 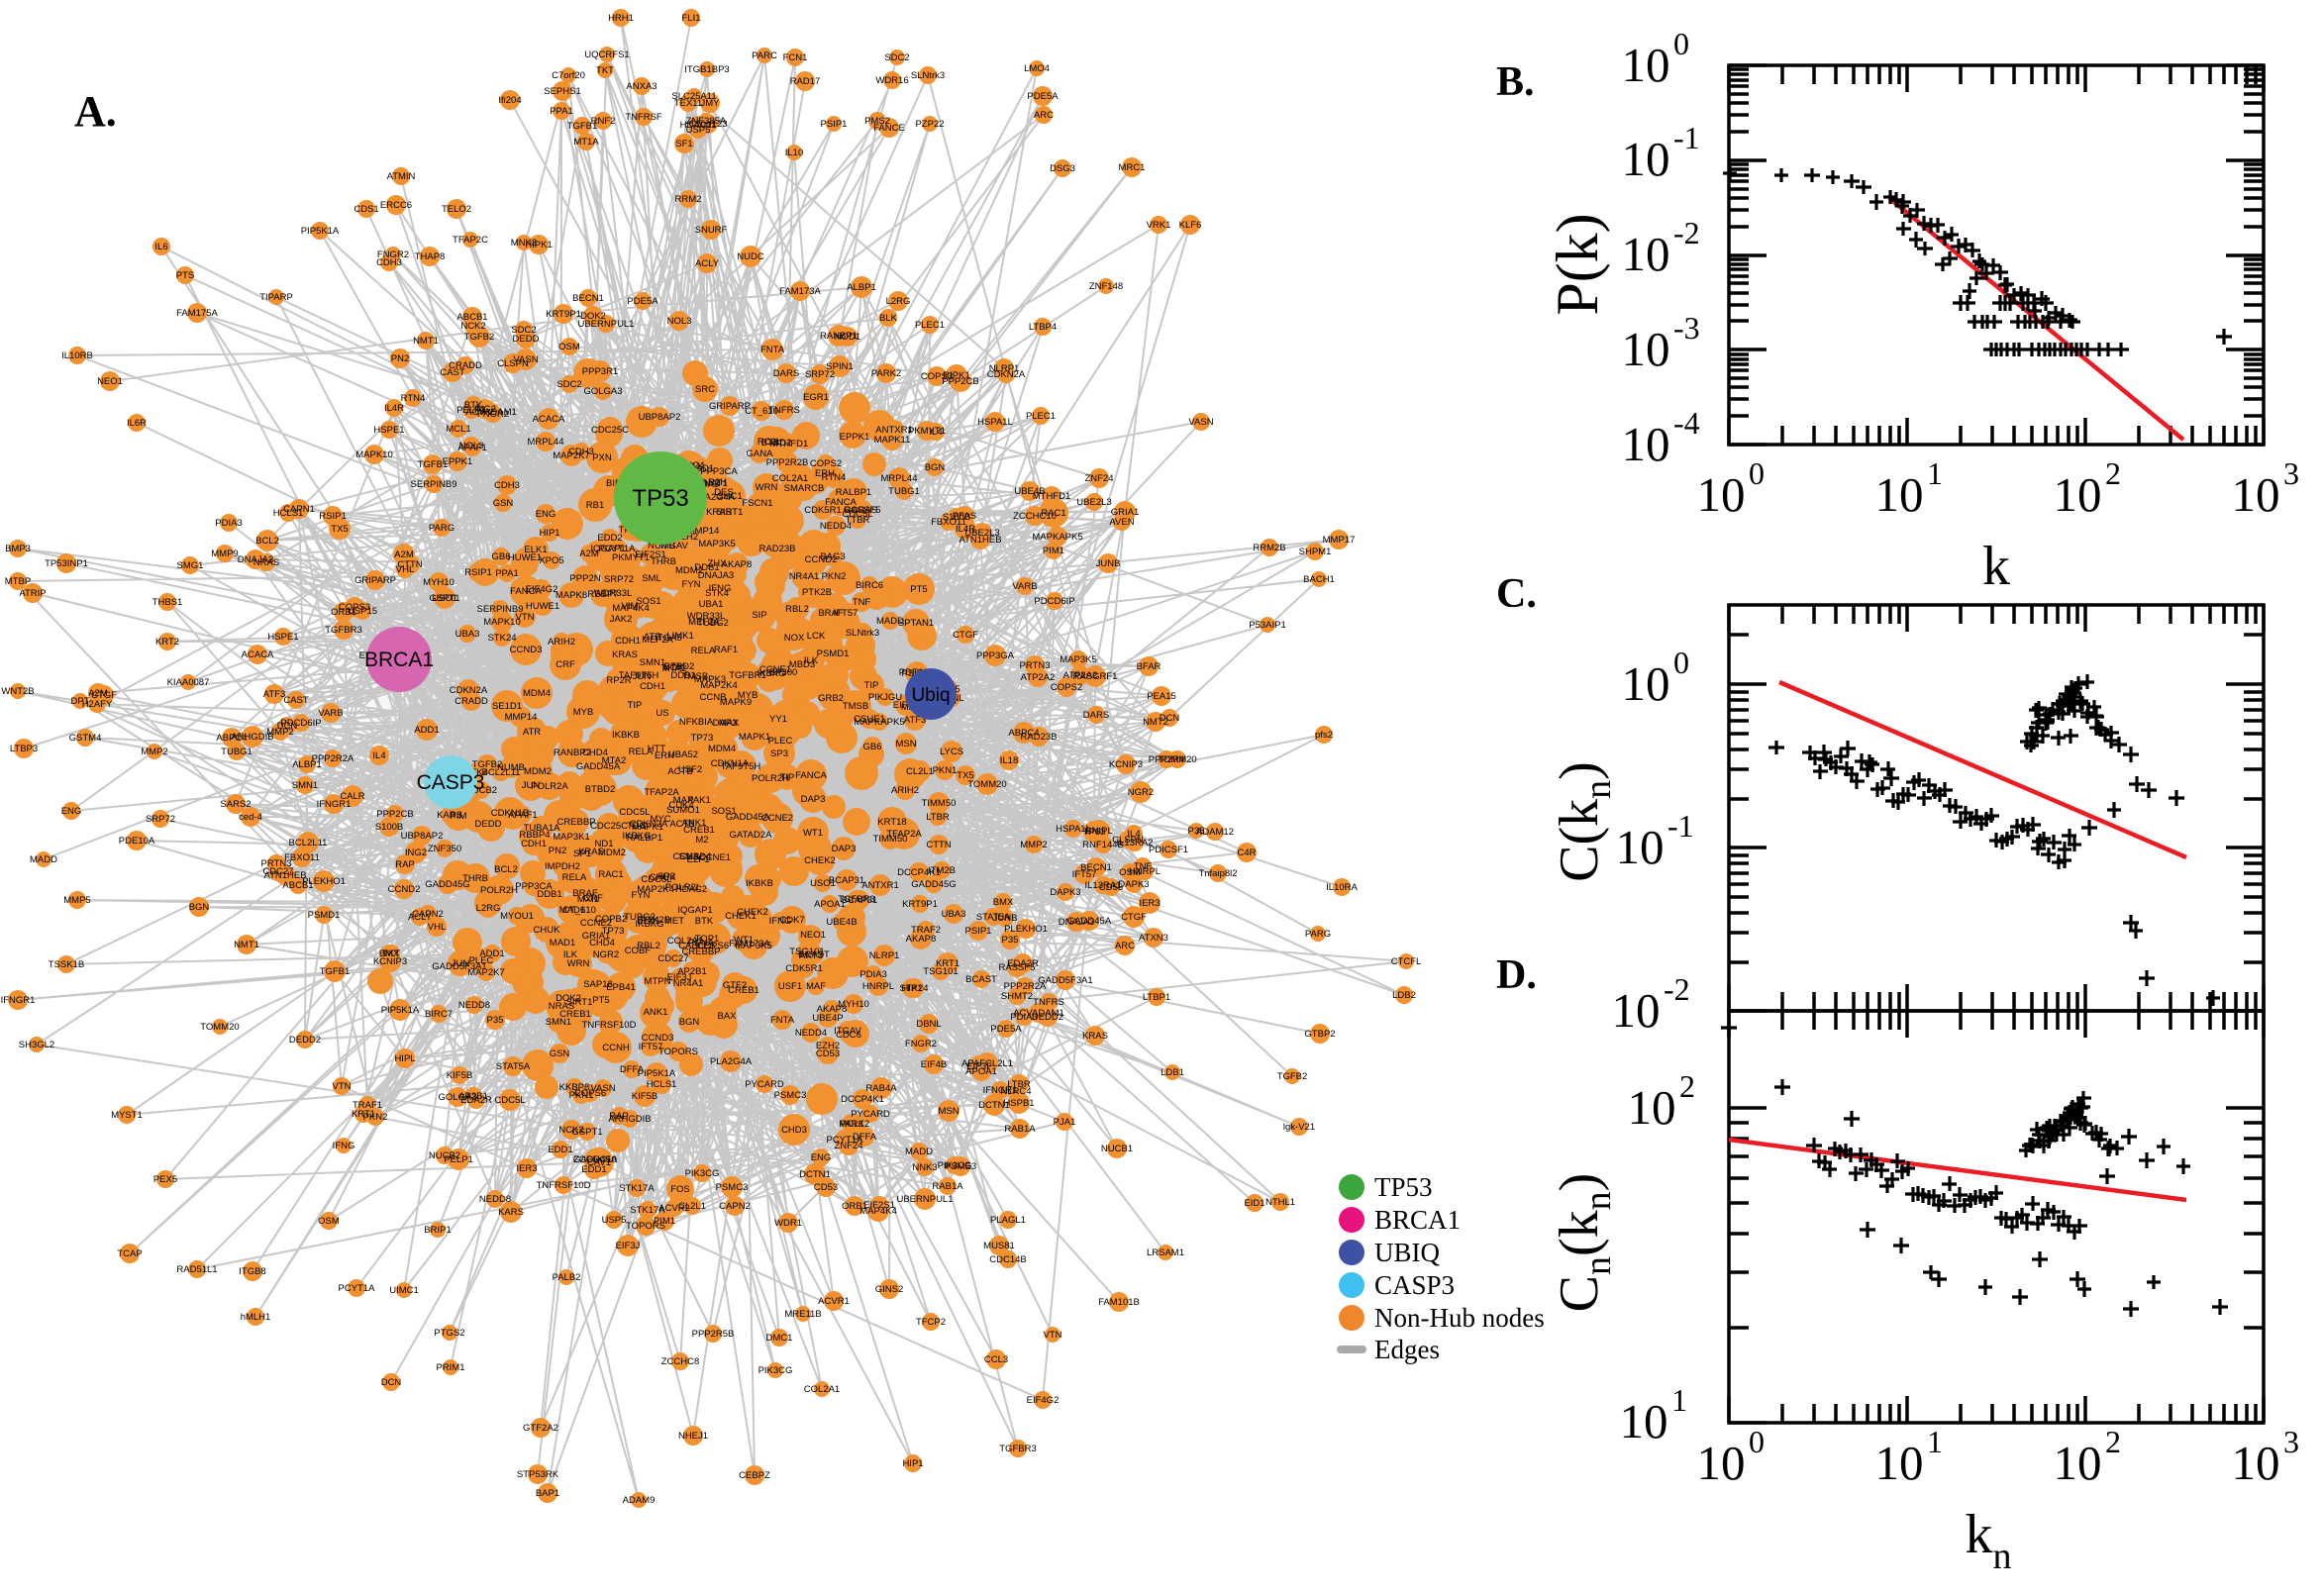 I want to click on svg-text: KCNIP3, so click(x=1126, y=764).